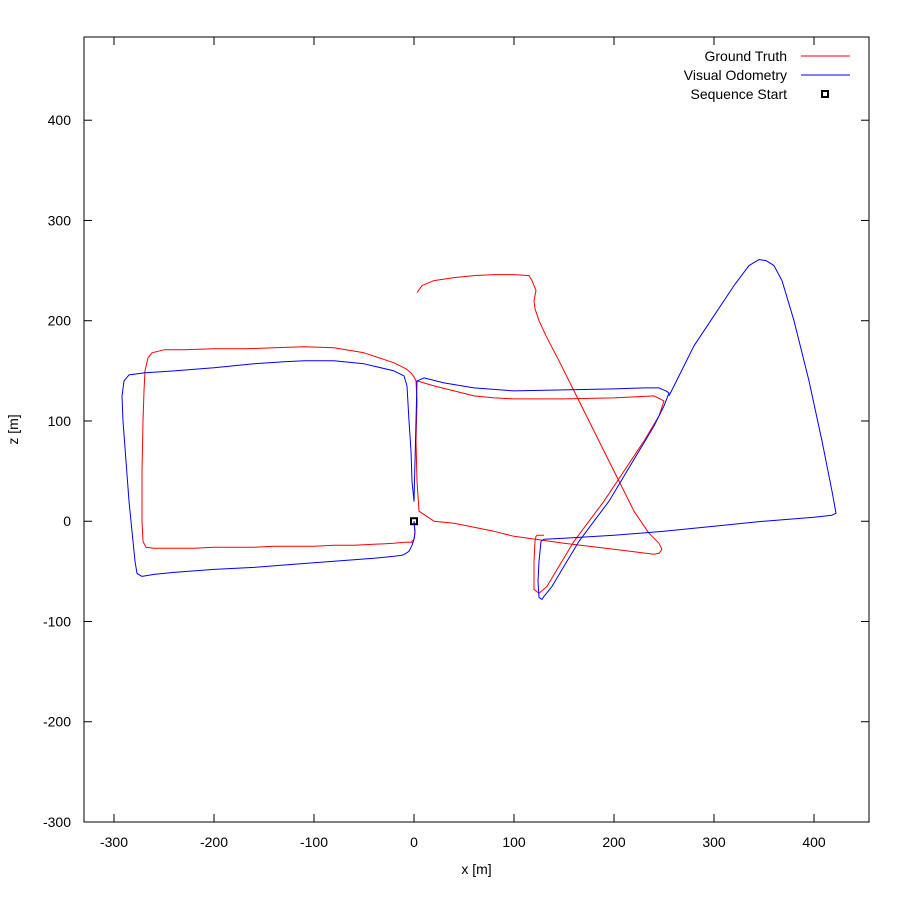 This screenshot has width=900, height=900. What do you see at coordinates (738, 94) in the screenshot?
I see `legend-label-sequence-start: Sequence Start` at bounding box center [738, 94].